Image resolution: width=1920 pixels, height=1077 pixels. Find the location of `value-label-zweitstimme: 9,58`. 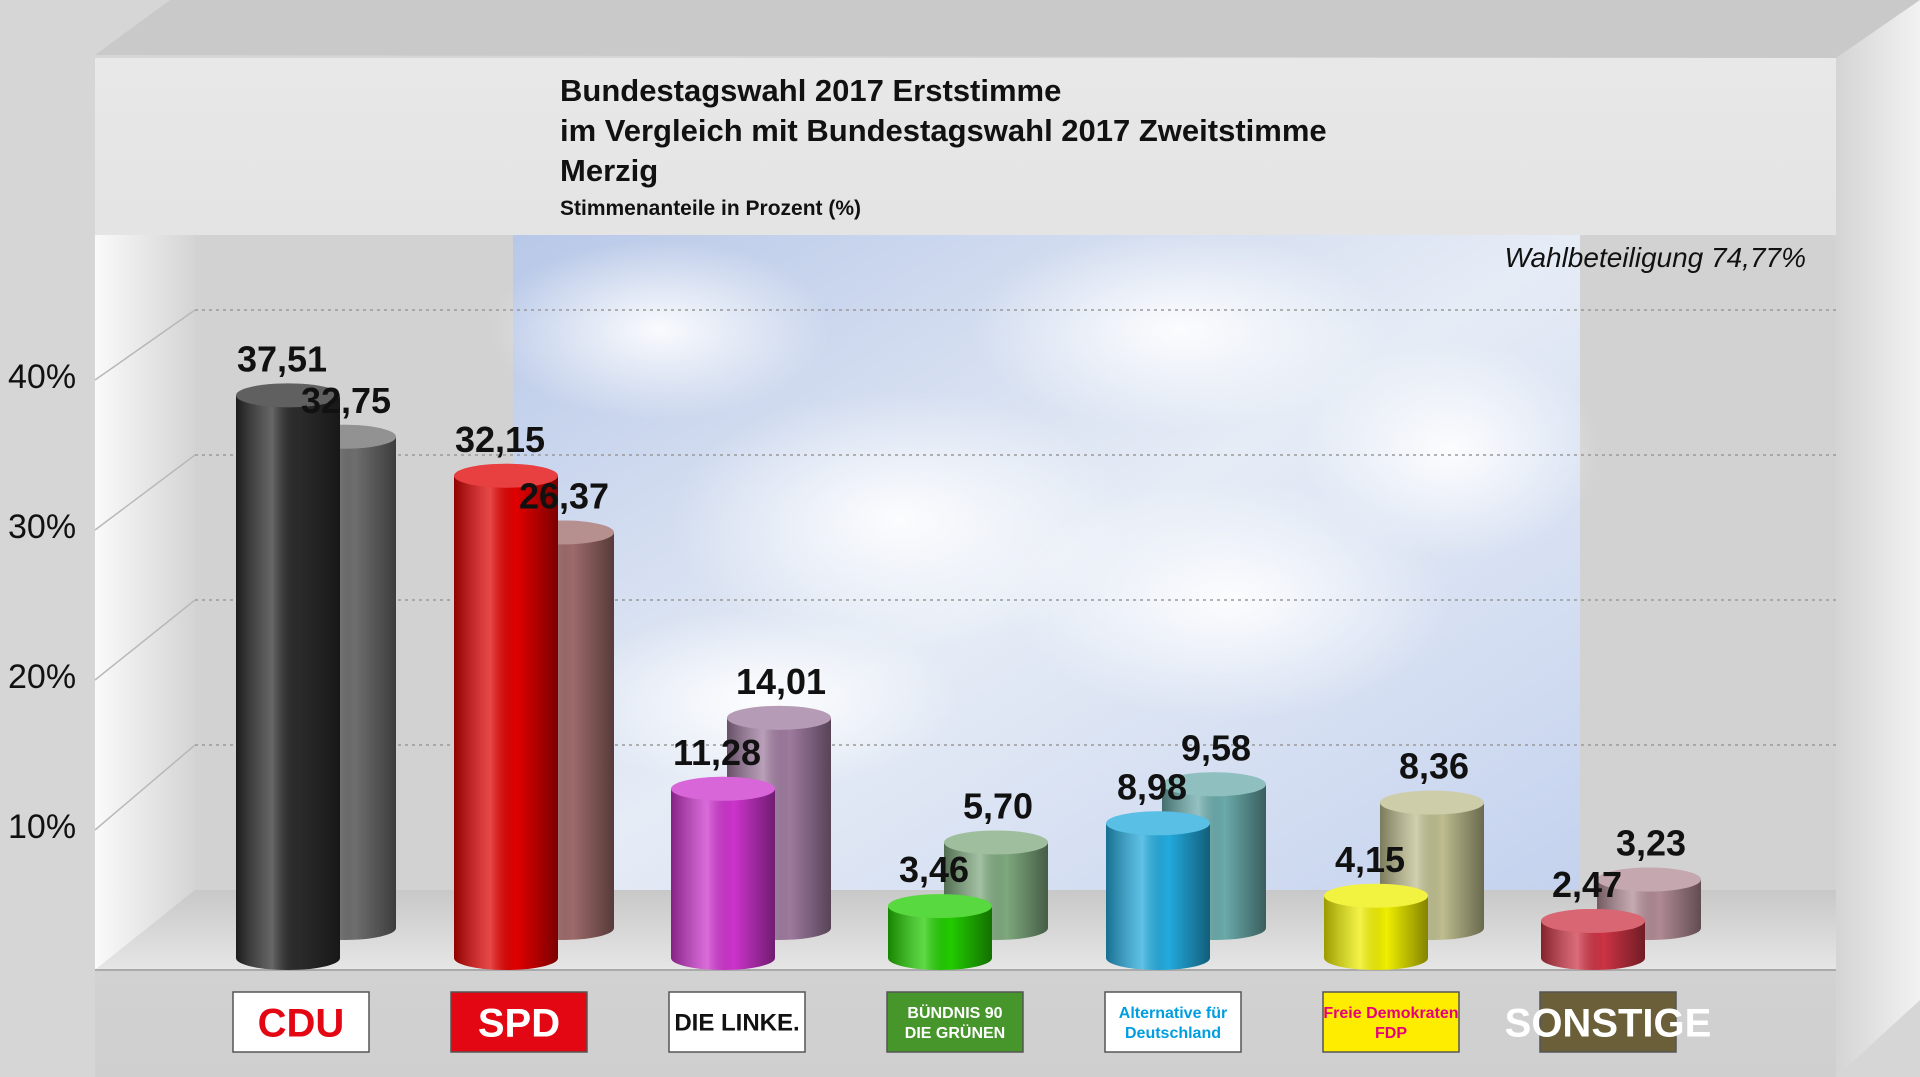

value-label-zweitstimme: 9,58 is located at coordinates (1216, 747).